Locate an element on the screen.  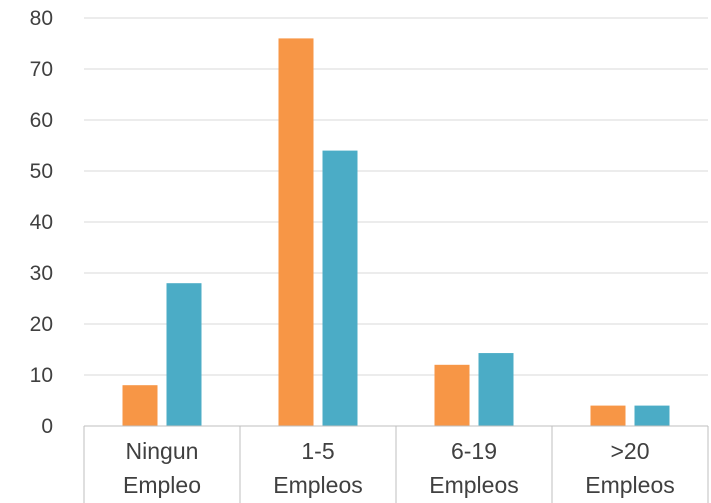
x-tick-label: Empleo is located at coordinates (162, 485).